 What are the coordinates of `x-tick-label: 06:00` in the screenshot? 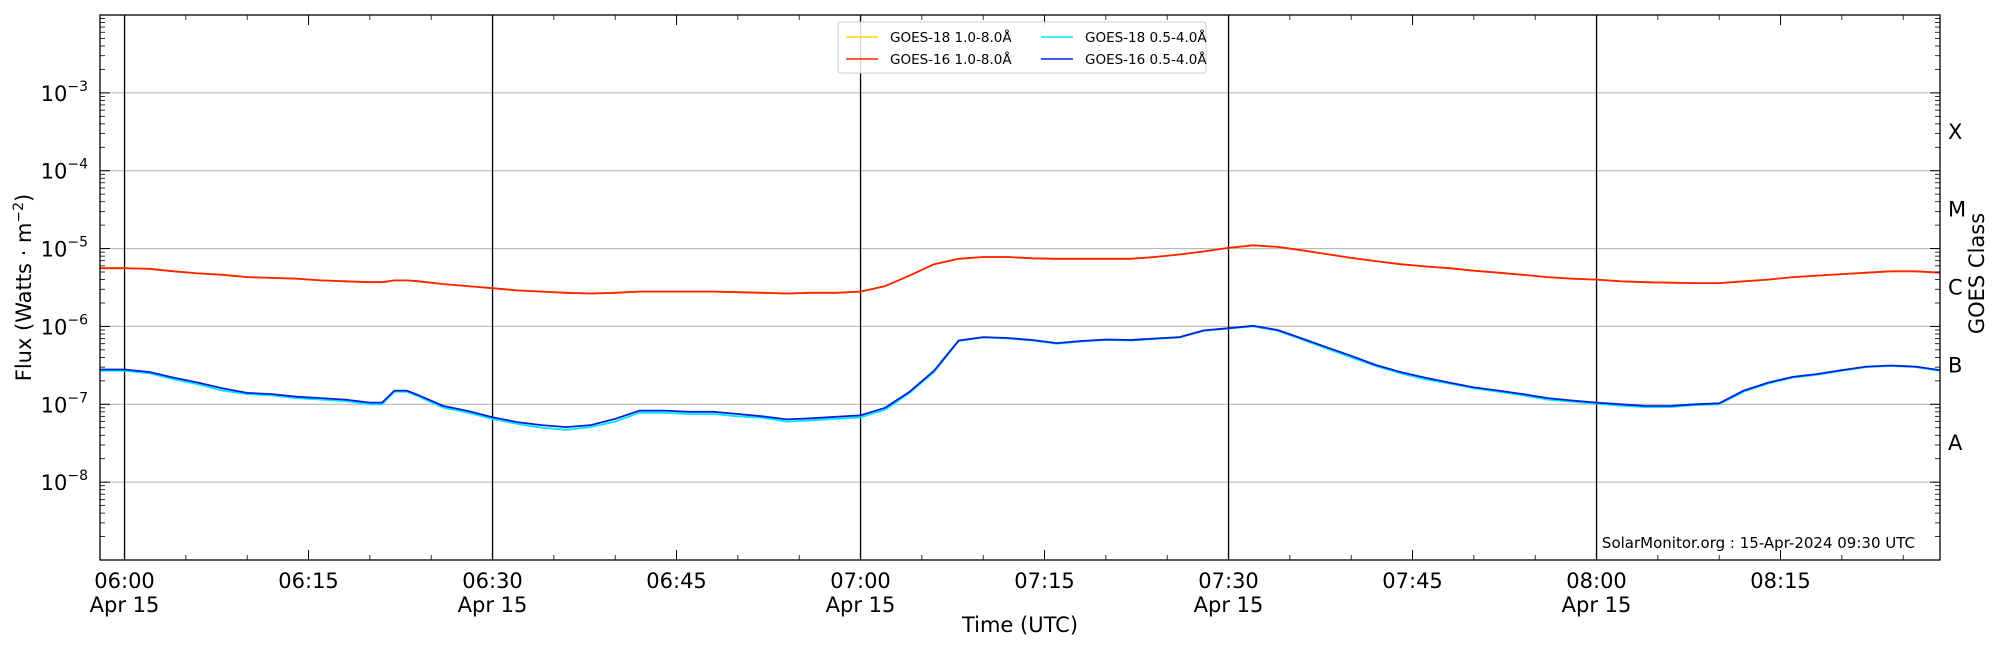 It's located at (124, 581).